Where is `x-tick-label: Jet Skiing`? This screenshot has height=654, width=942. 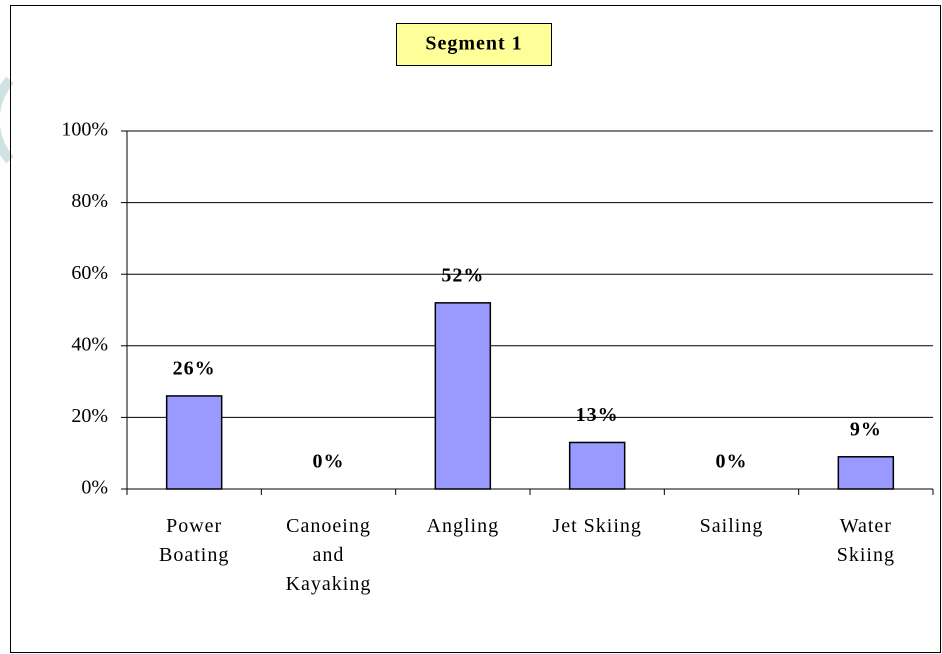
x-tick-label: Jet Skiing is located at coordinates (597, 526).